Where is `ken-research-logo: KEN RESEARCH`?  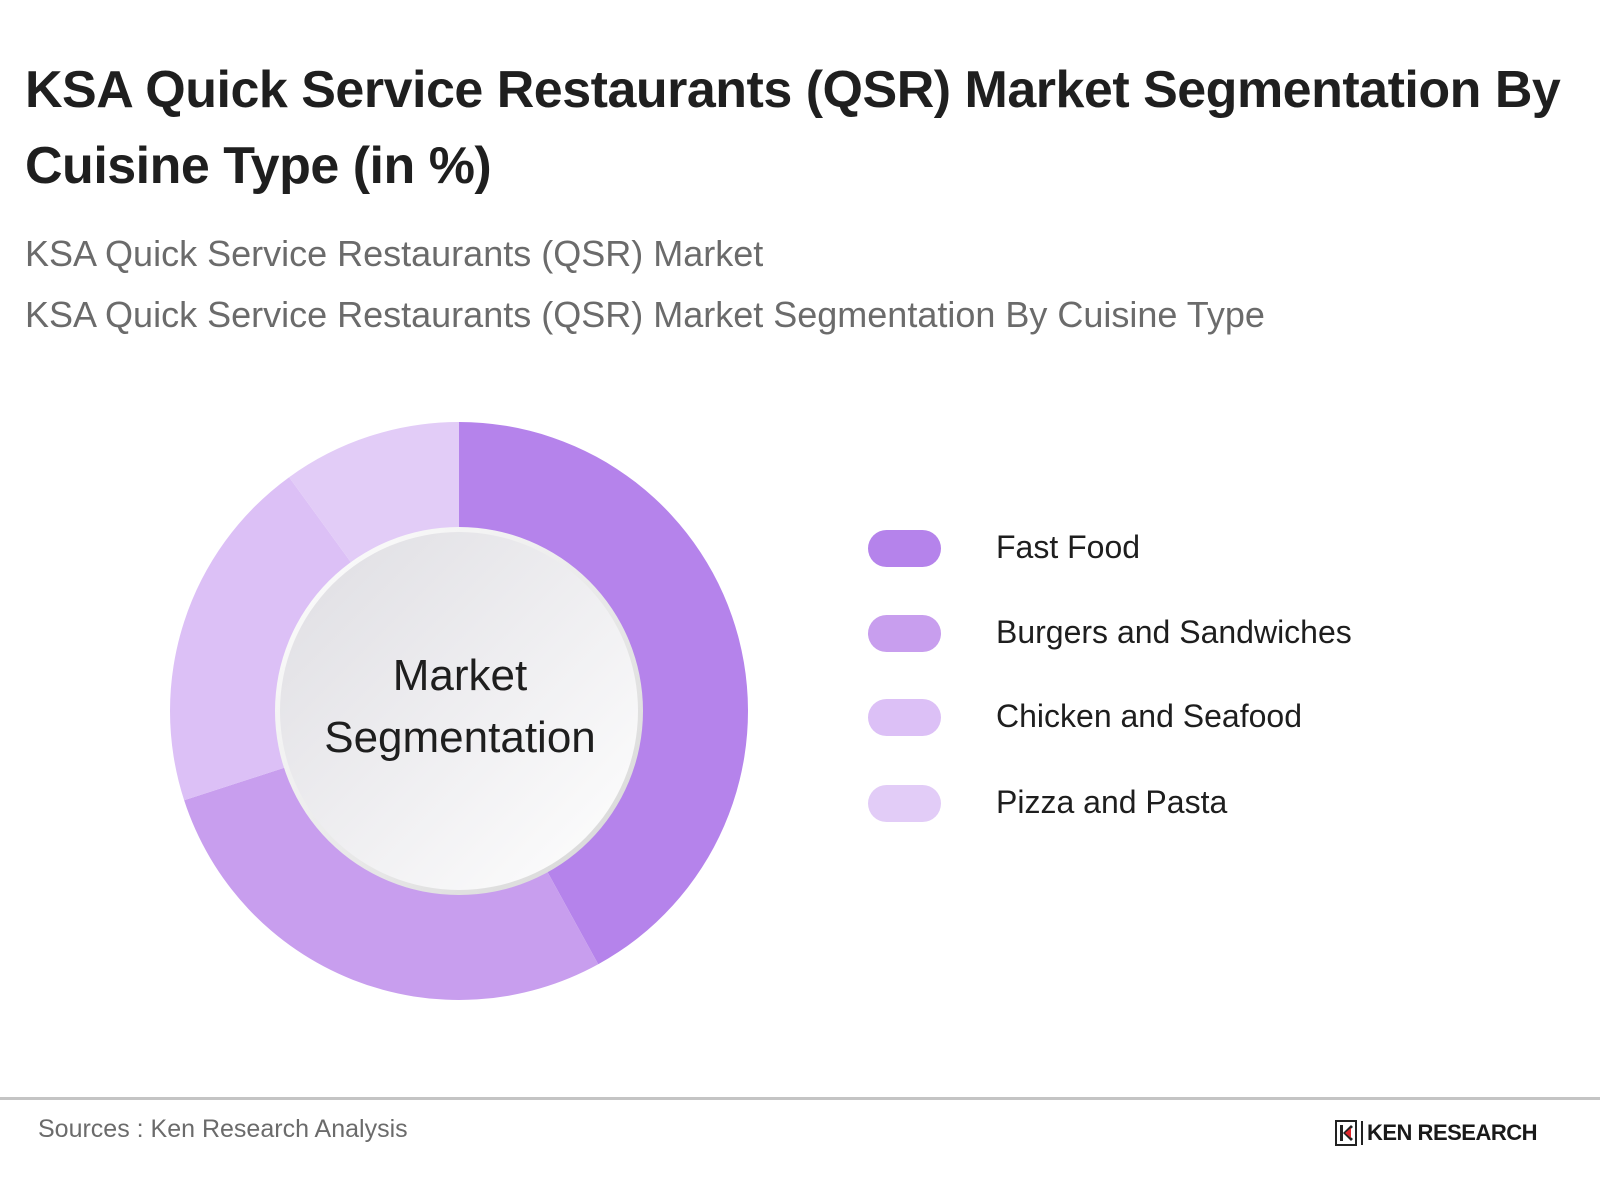
ken-research-logo: KEN RESEARCH is located at coordinates (1436, 1133).